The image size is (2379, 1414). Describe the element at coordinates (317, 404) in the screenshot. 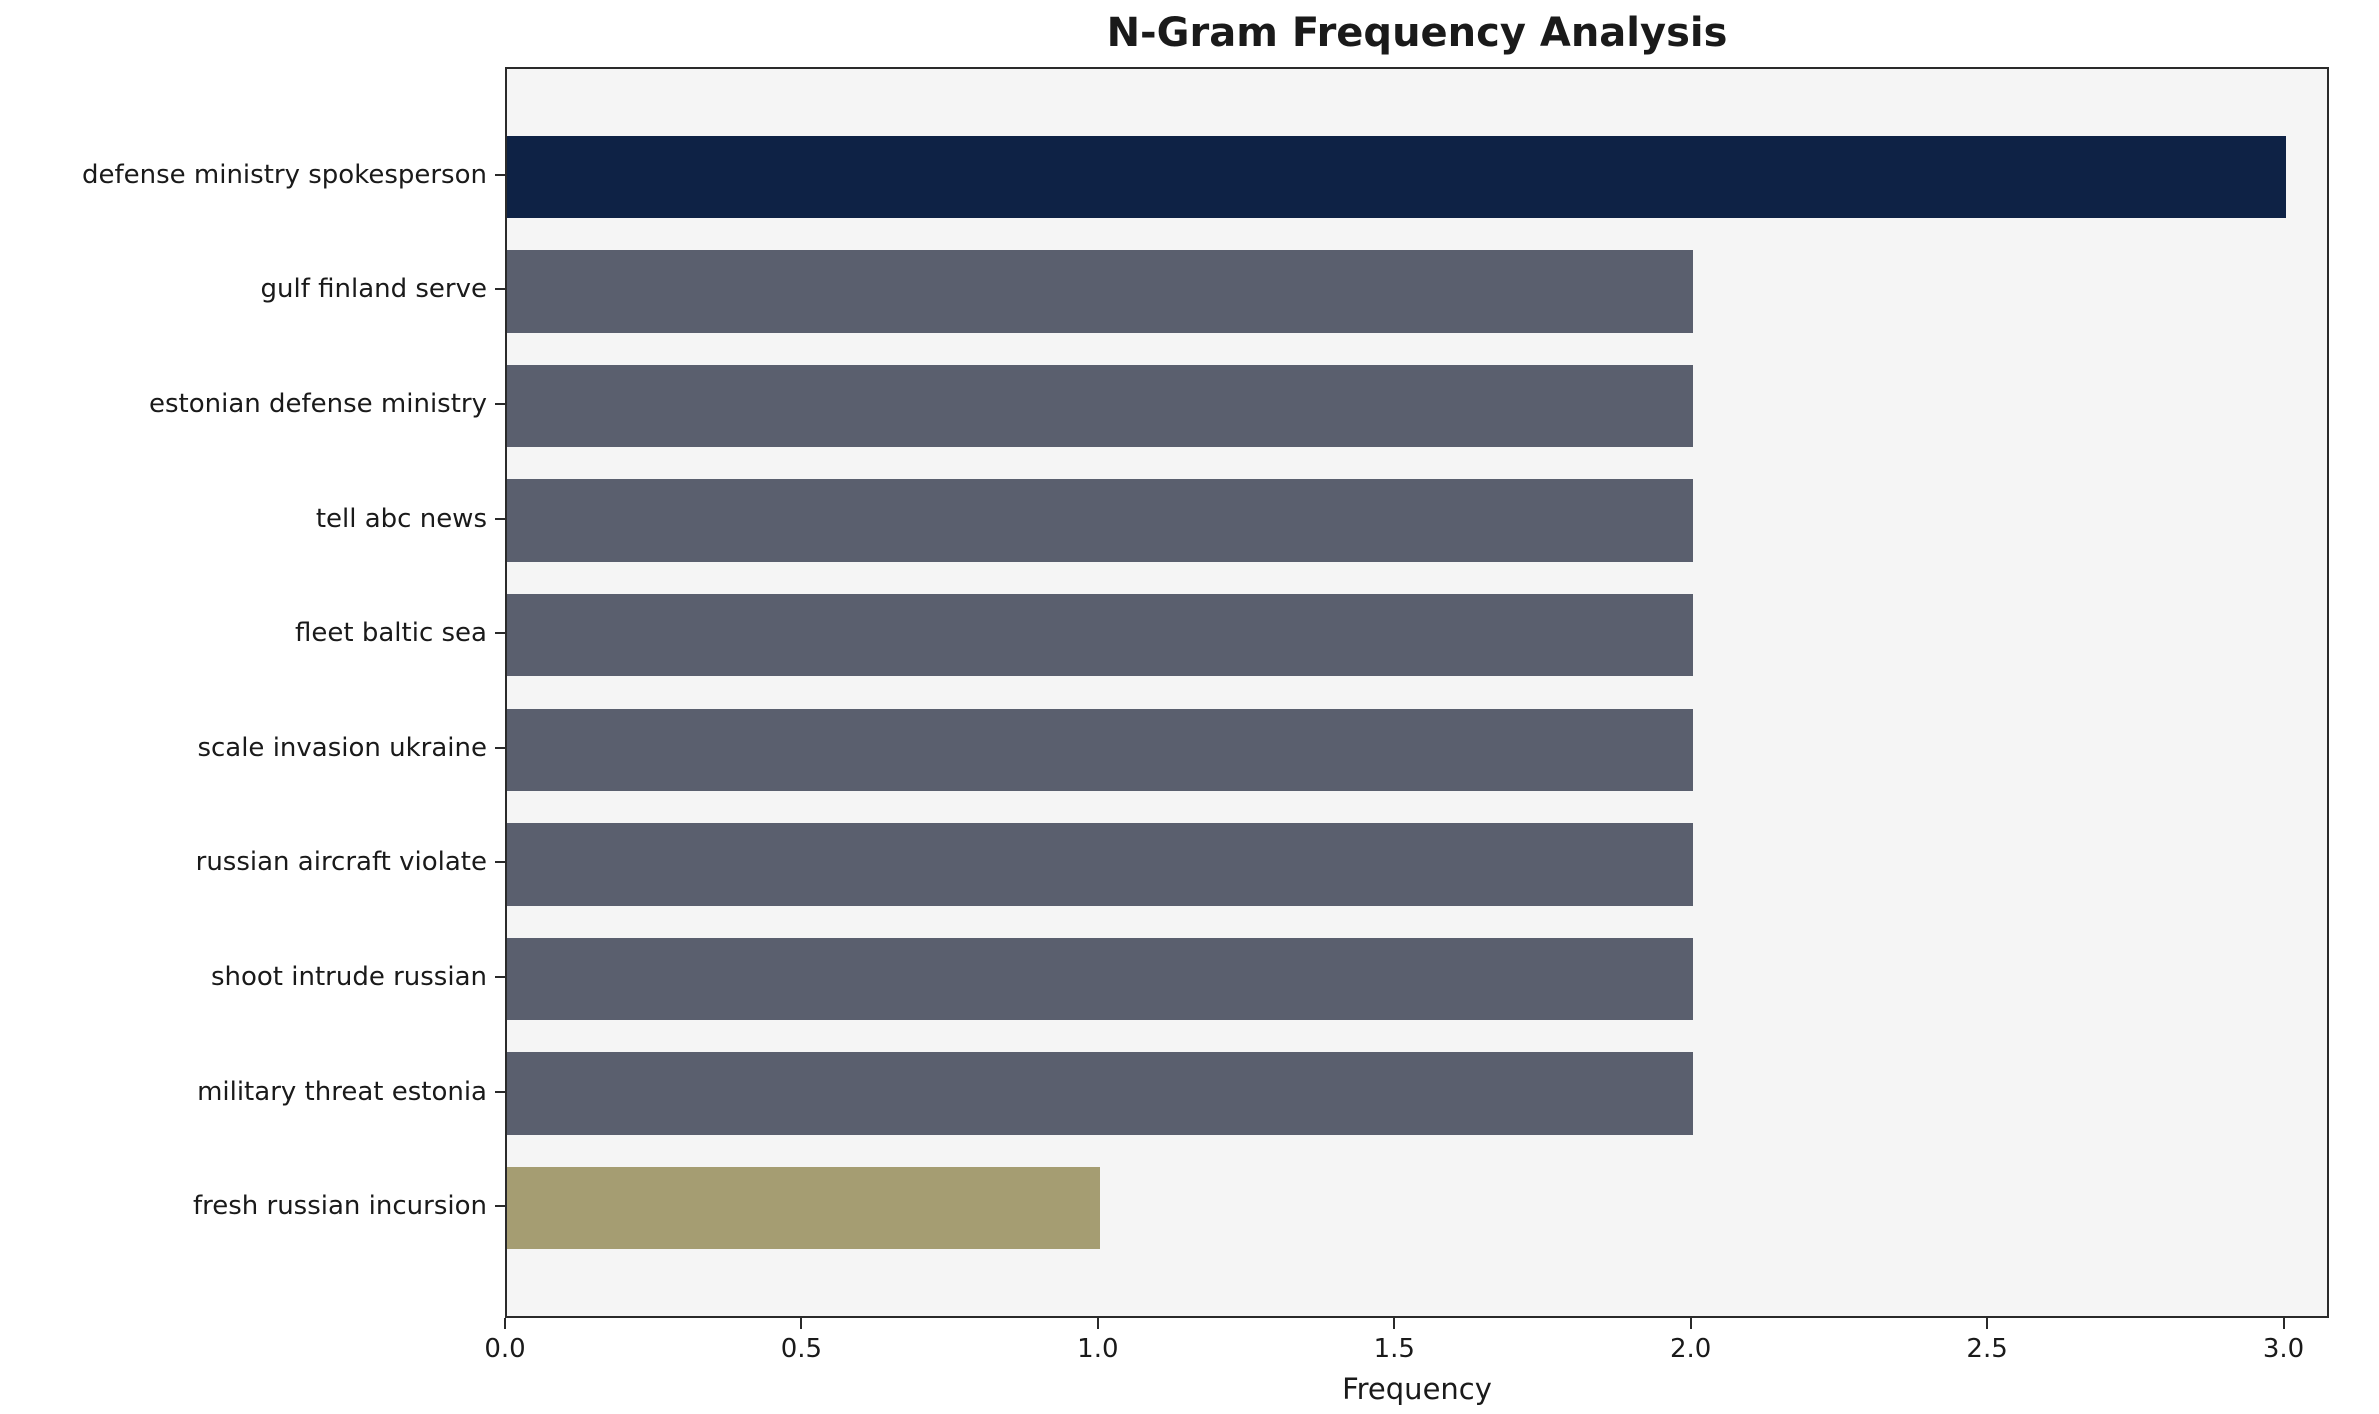

I see `y-tick-label: estonian defense ministry` at that location.